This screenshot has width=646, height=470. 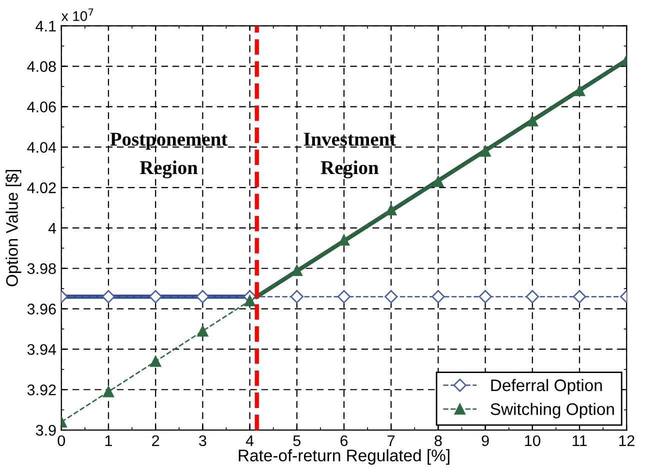 I want to click on y-tick-label: 3.96, so click(x=41, y=309).